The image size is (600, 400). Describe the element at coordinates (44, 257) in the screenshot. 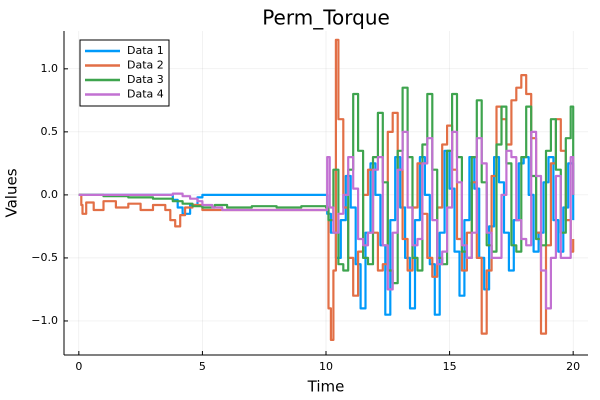

I see `y-tick-label: −0.5` at that location.